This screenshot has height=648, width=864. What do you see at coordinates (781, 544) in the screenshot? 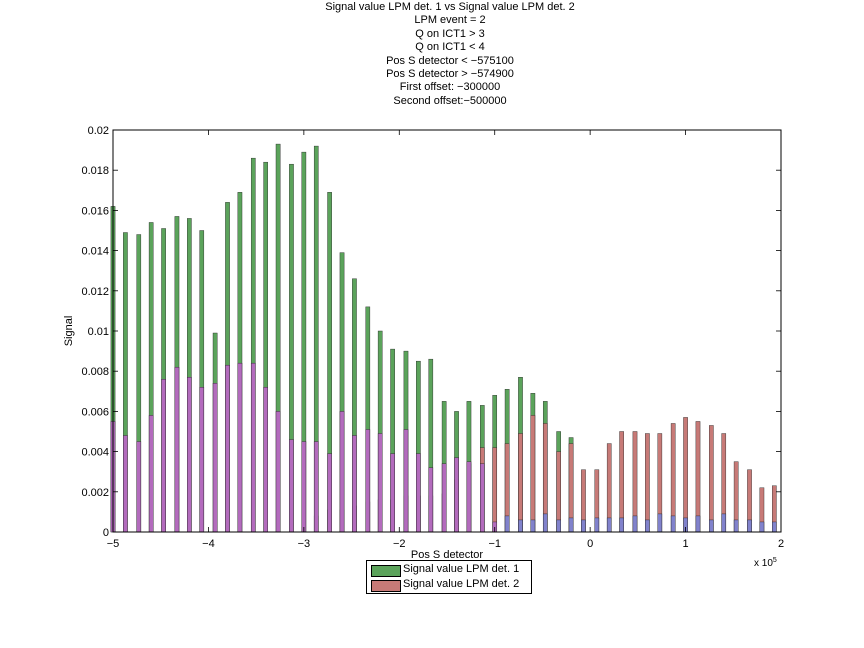
I see `x-tick-label: 2` at bounding box center [781, 544].